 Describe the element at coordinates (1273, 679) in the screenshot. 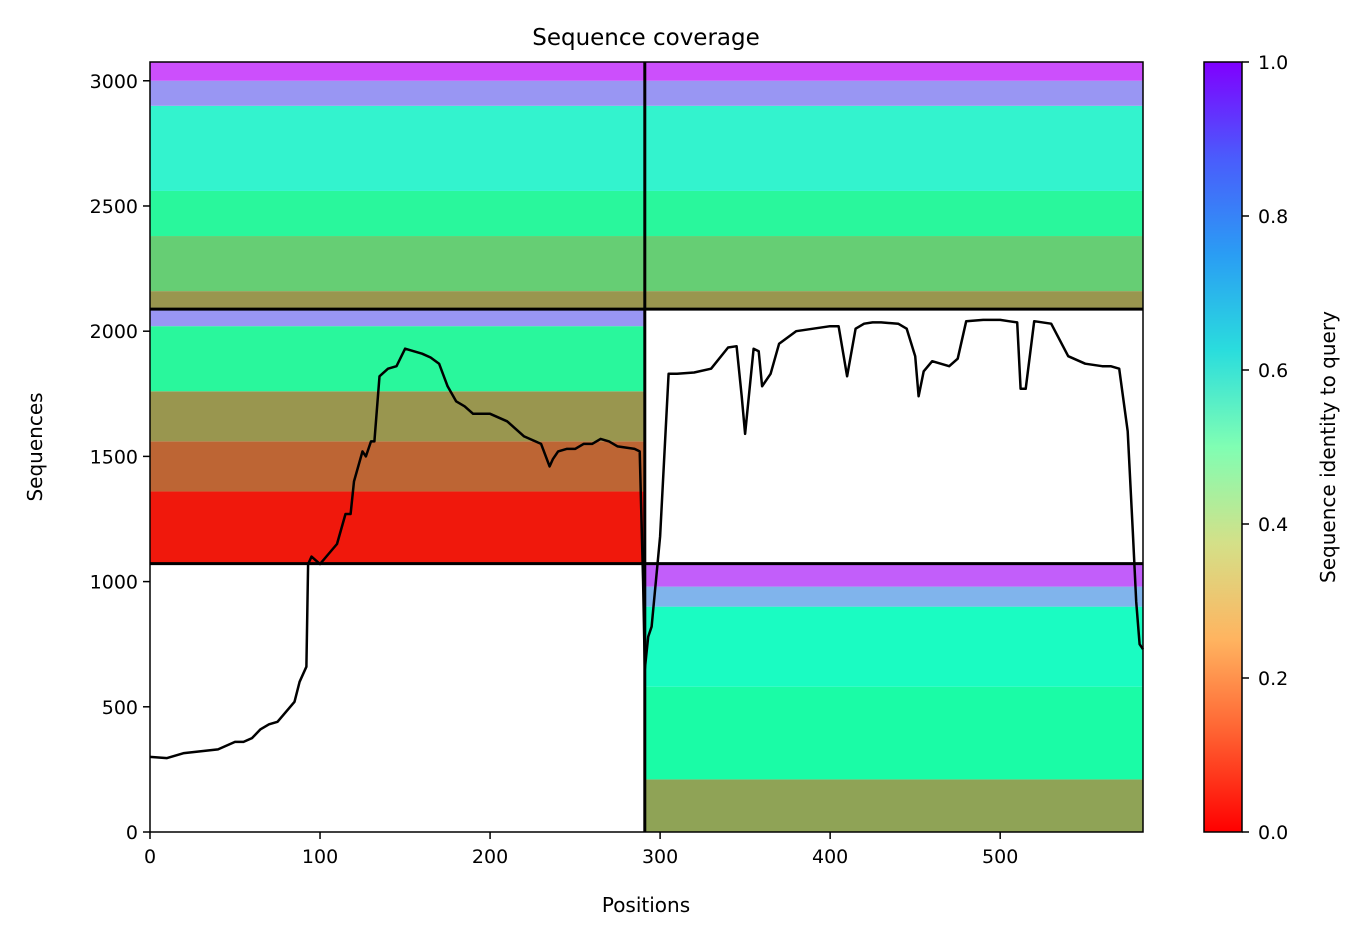

I see `colorbar-tick-label-0.2: 0.2` at that location.